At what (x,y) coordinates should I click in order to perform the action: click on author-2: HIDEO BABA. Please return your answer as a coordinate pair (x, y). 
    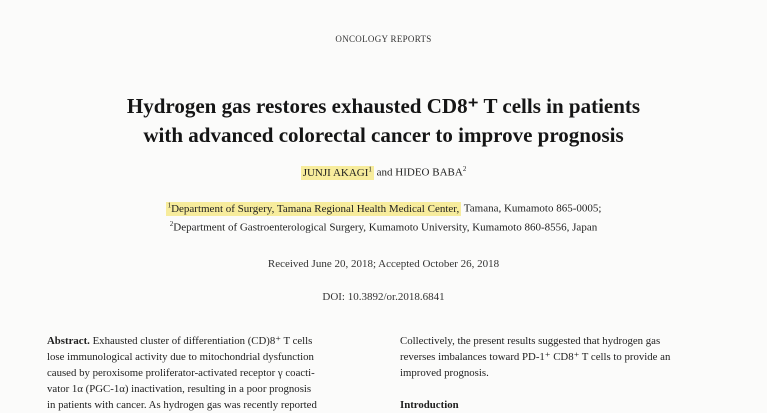
    Looking at the image, I should click on (429, 172).